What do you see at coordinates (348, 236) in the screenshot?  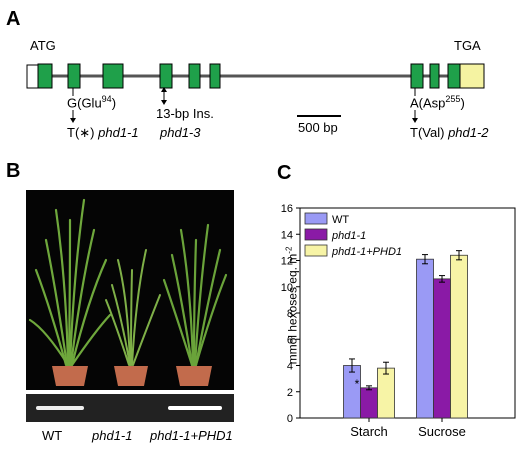 I see `legend-label-1: phd1-1` at bounding box center [348, 236].